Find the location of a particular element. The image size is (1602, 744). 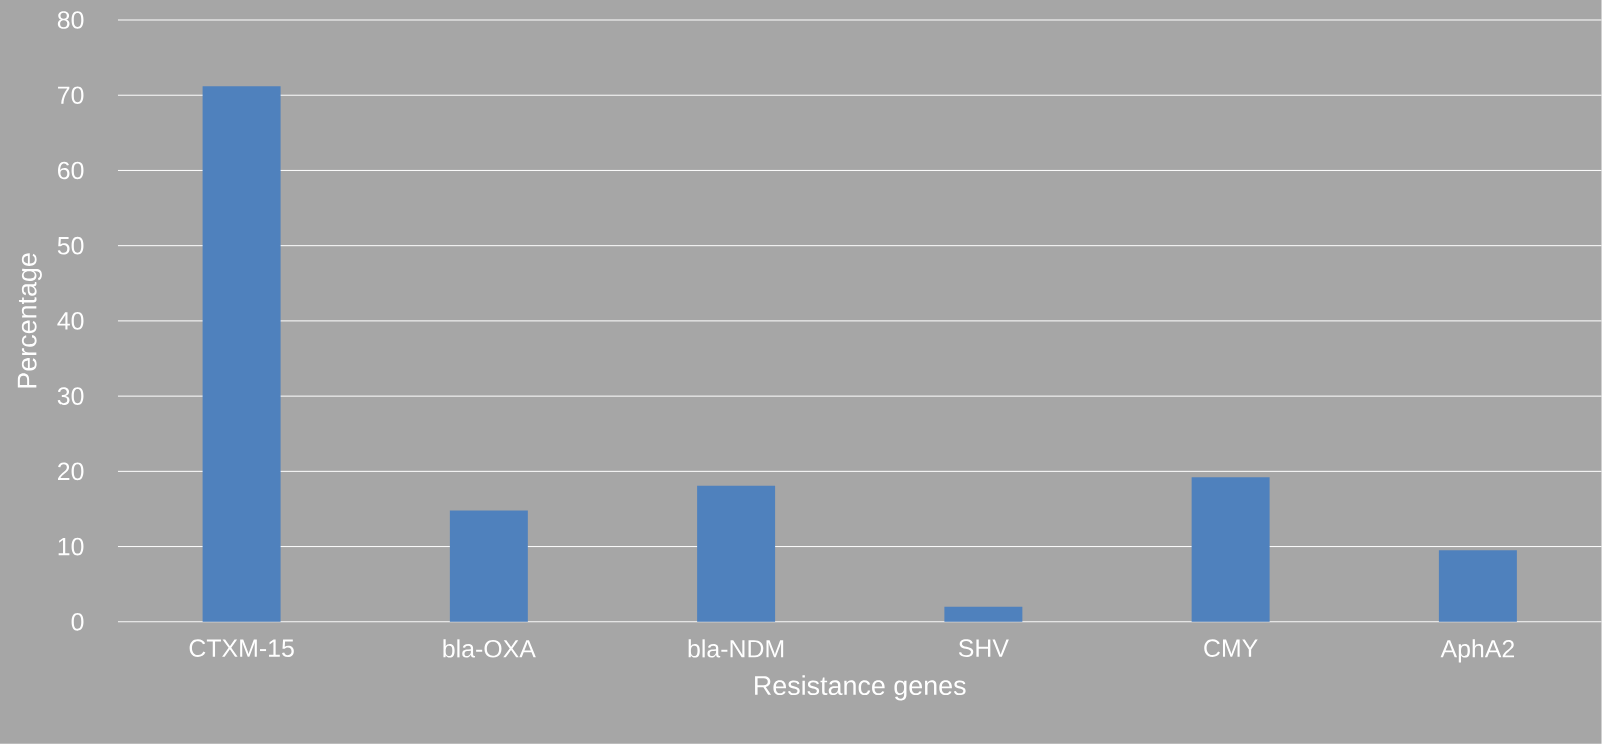

y-tick-label: 60 is located at coordinates (71, 170).